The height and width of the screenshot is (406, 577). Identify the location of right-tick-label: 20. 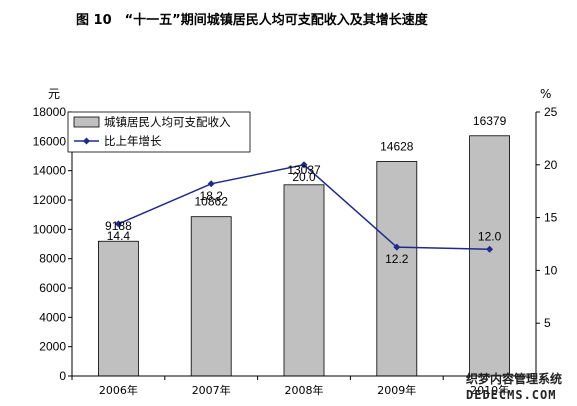
(551, 165).